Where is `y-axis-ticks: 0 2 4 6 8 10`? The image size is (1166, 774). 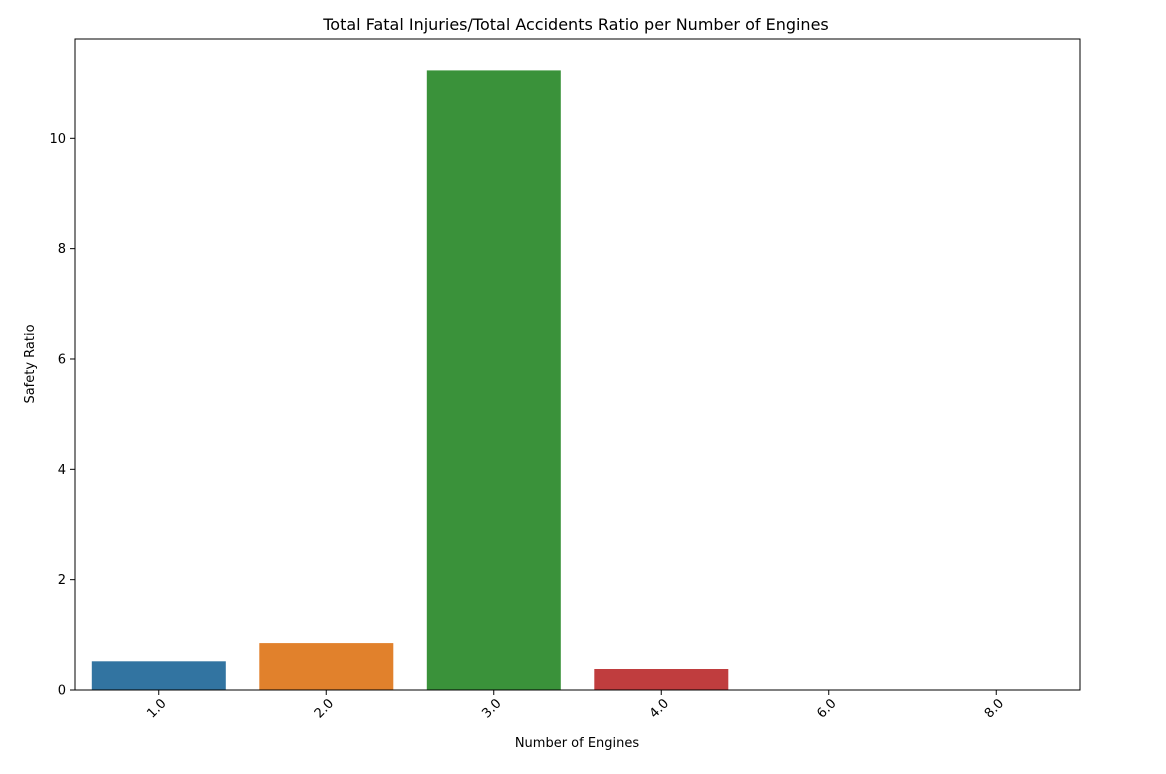
y-axis-ticks: 0 2 4 6 8 10 is located at coordinates (62, 415).